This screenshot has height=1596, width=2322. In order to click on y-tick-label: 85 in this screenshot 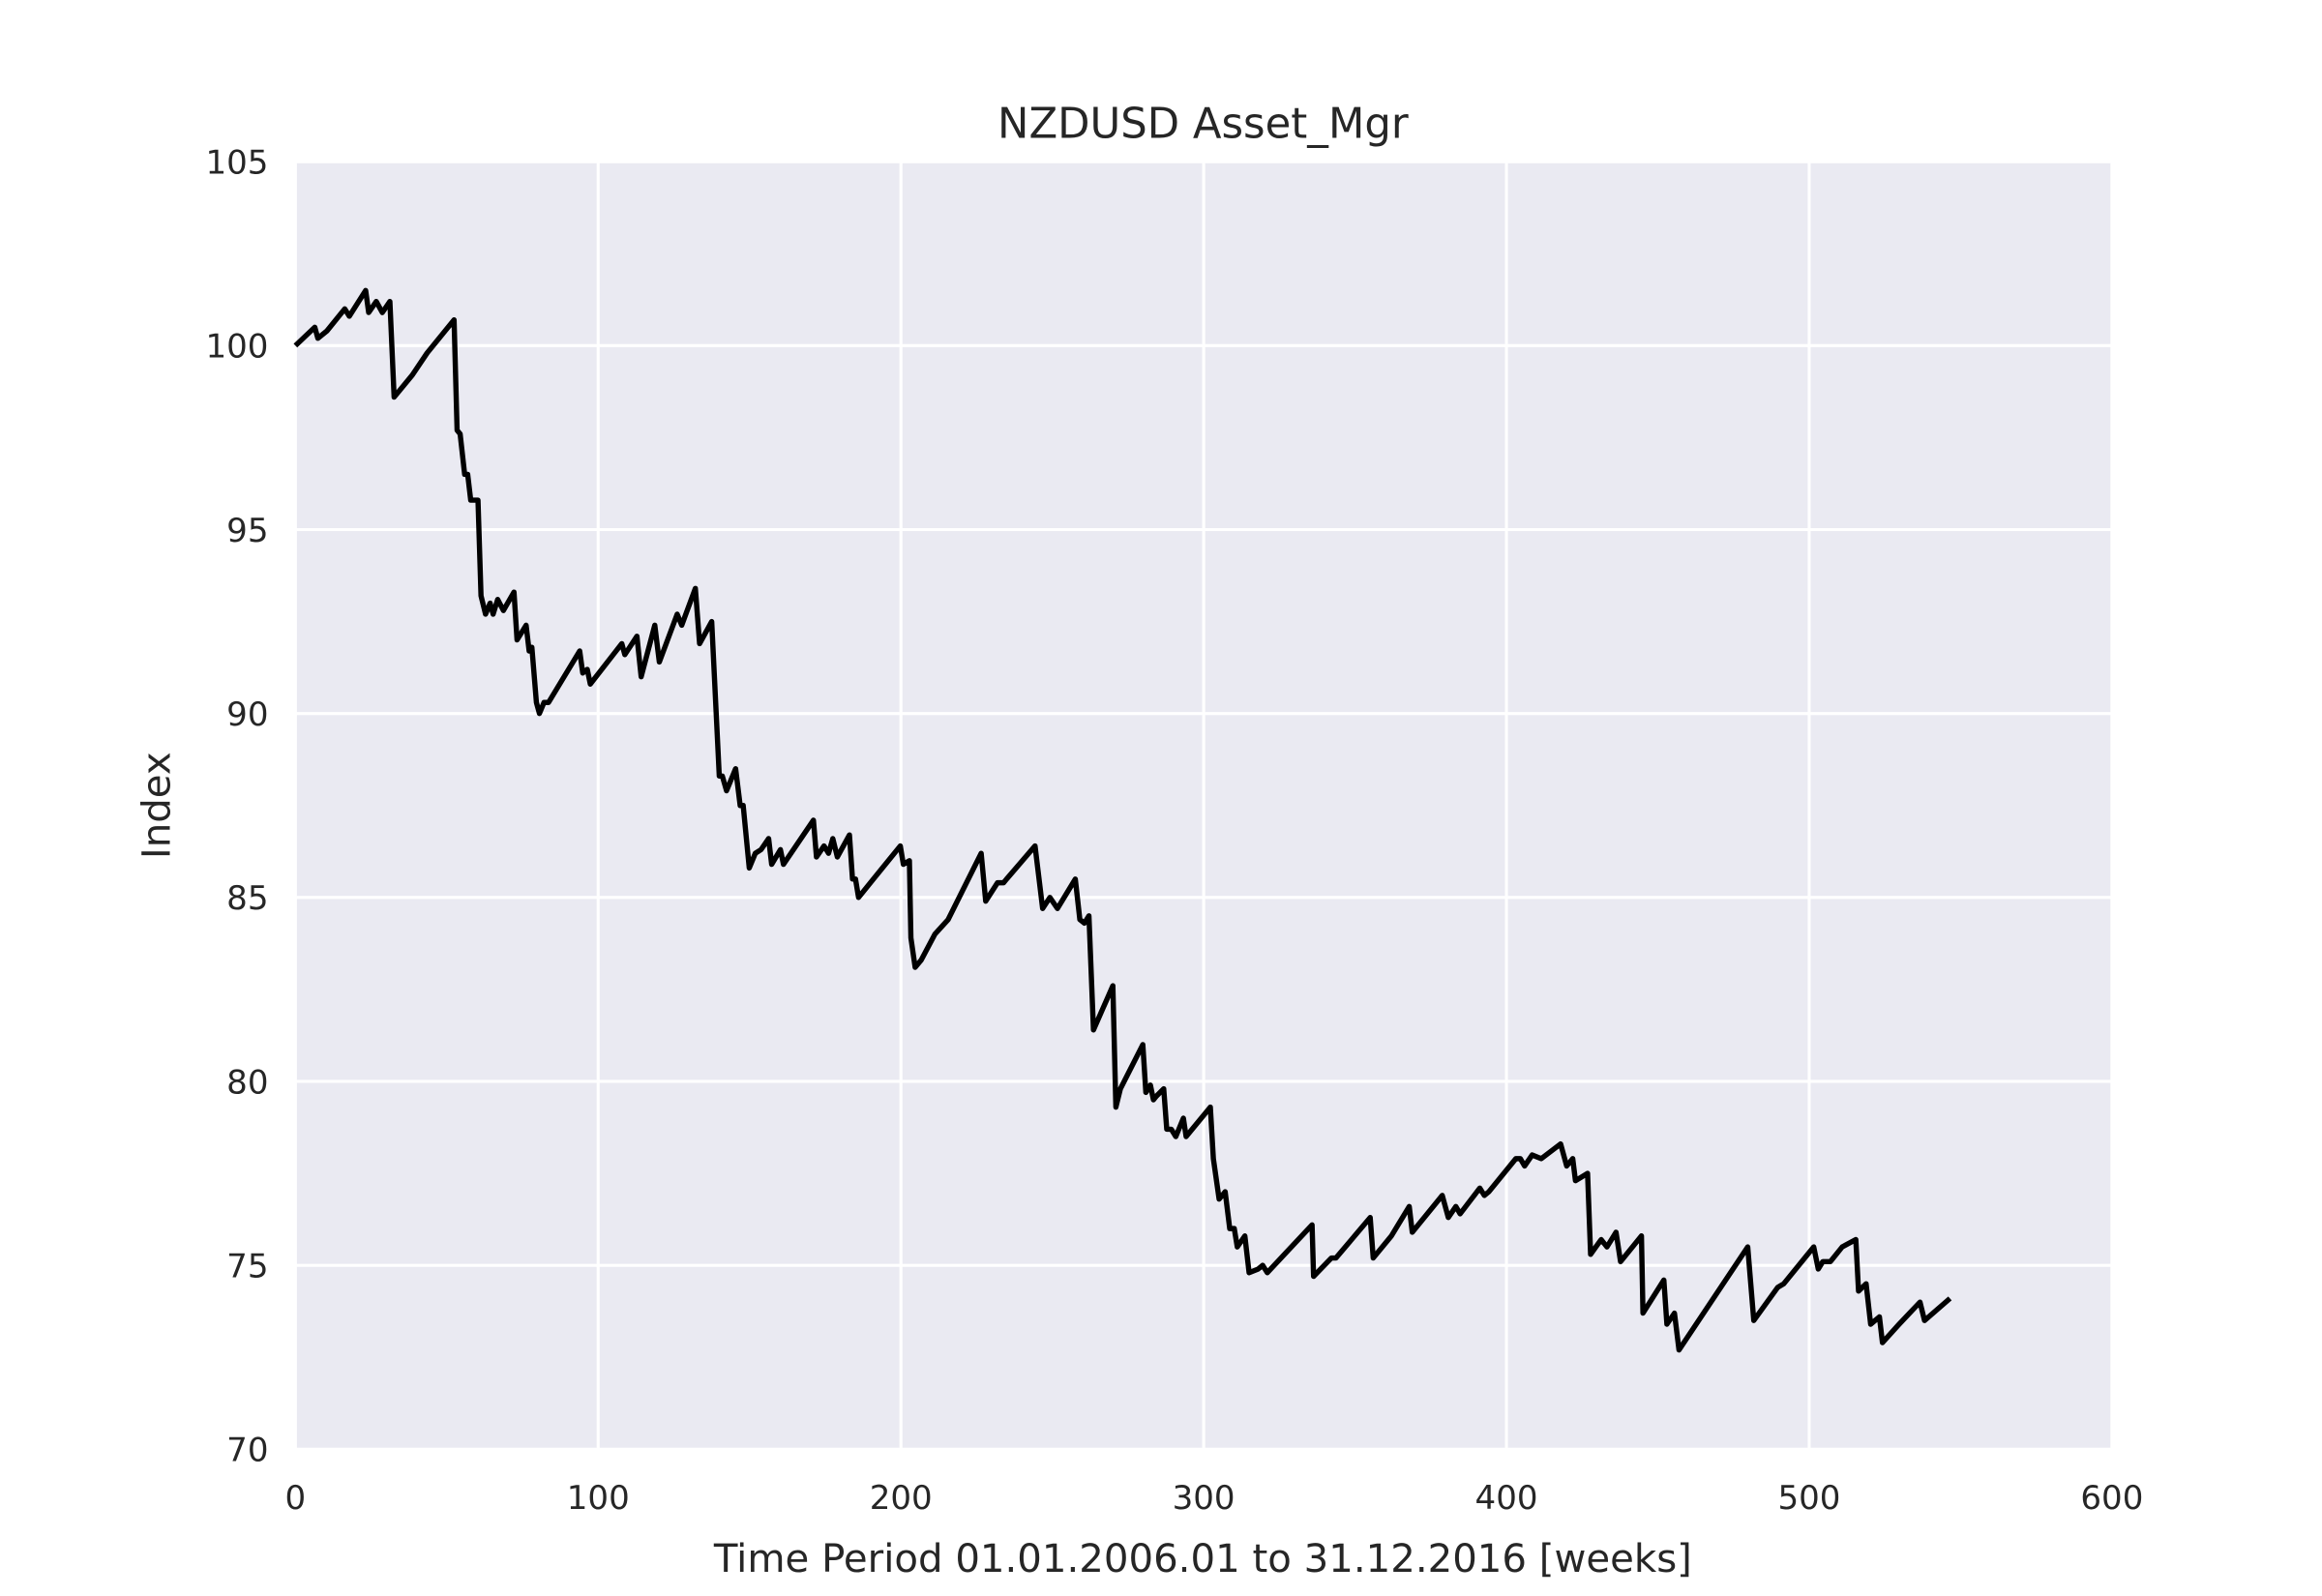, I will do `click(247, 898)`.